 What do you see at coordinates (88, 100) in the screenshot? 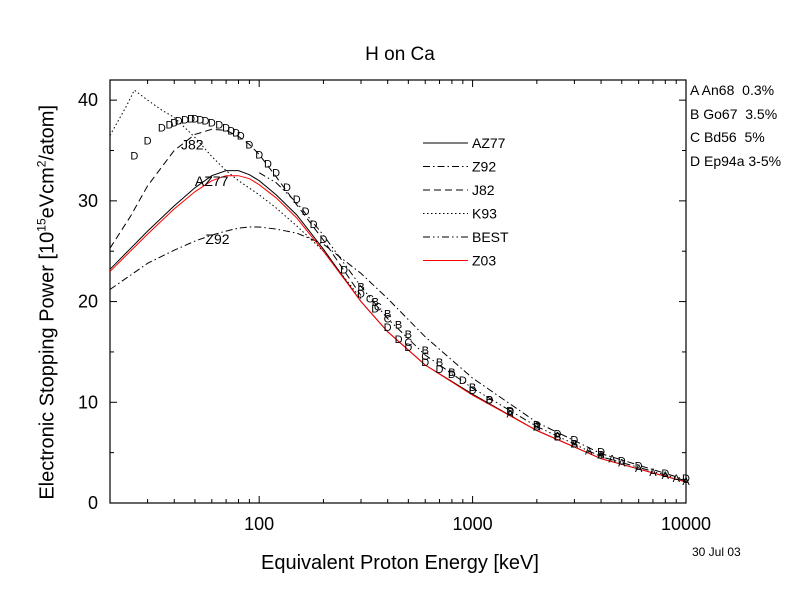
I see `y-tick-label: 40` at bounding box center [88, 100].